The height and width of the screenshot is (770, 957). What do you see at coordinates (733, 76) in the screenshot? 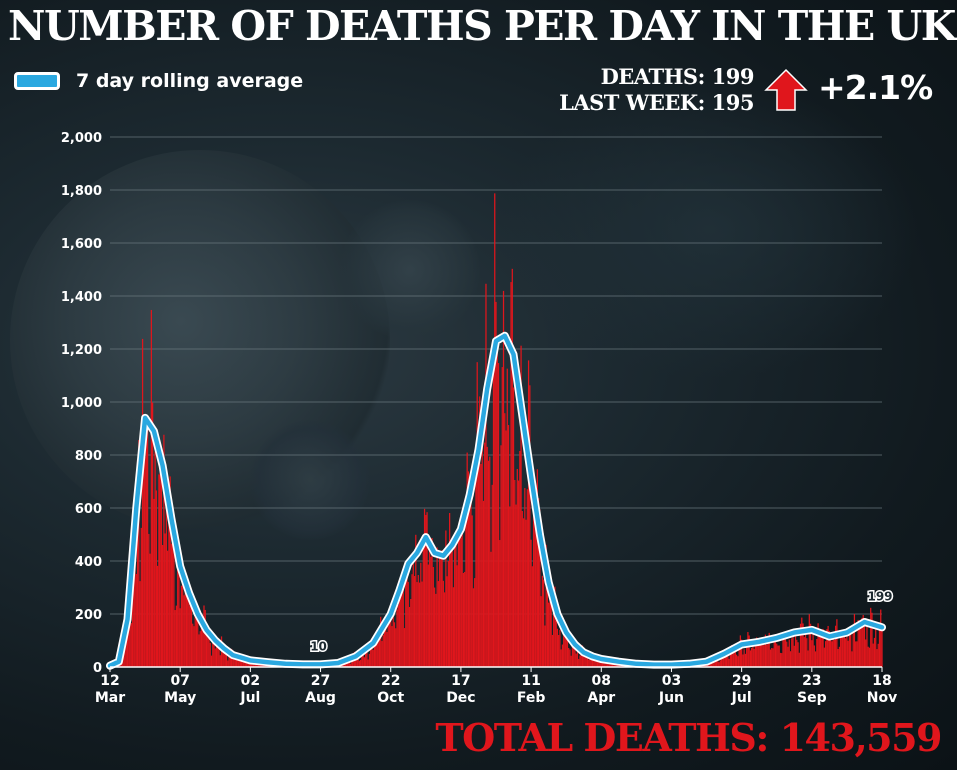
I see `deaths-value: 199` at bounding box center [733, 76].